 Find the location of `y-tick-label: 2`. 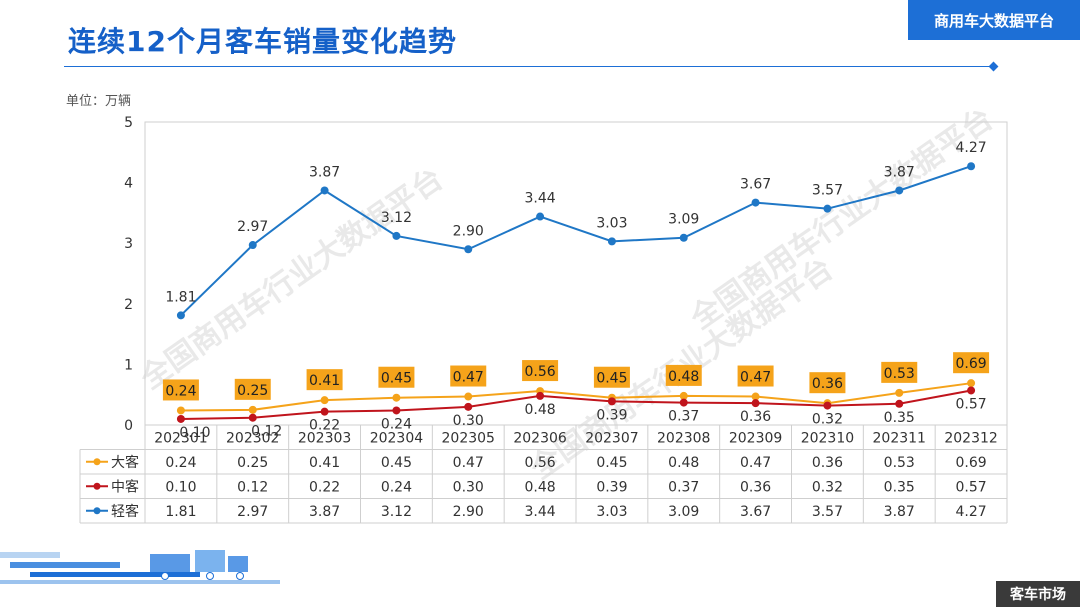

y-tick-label: 2 is located at coordinates (128, 305).